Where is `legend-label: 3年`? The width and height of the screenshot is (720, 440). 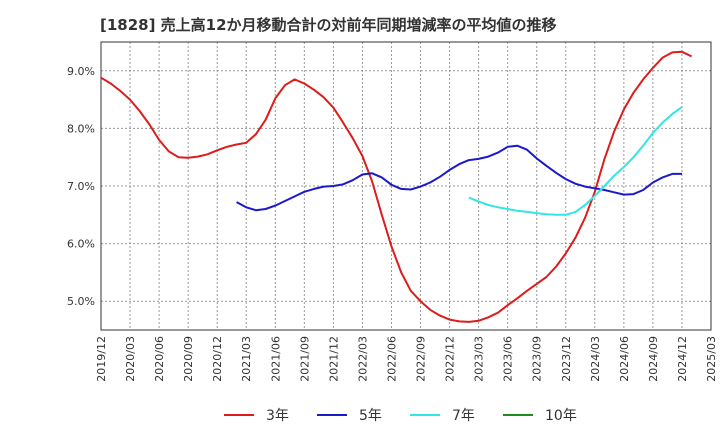
legend-label: 3年 is located at coordinates (277, 416).